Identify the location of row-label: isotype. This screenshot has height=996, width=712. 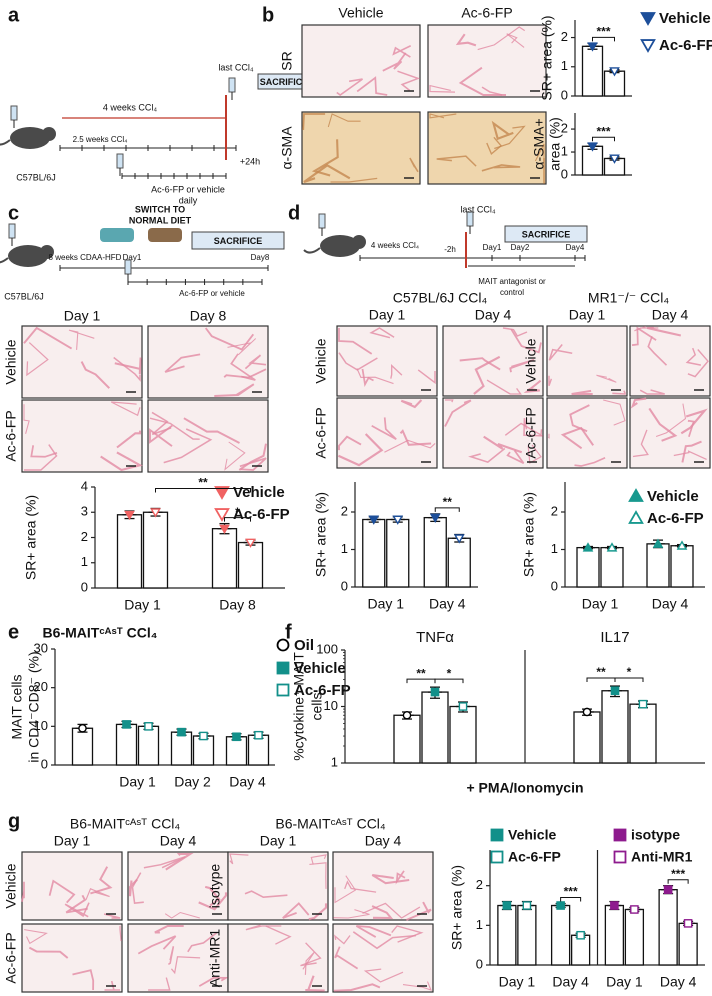
(215, 886).